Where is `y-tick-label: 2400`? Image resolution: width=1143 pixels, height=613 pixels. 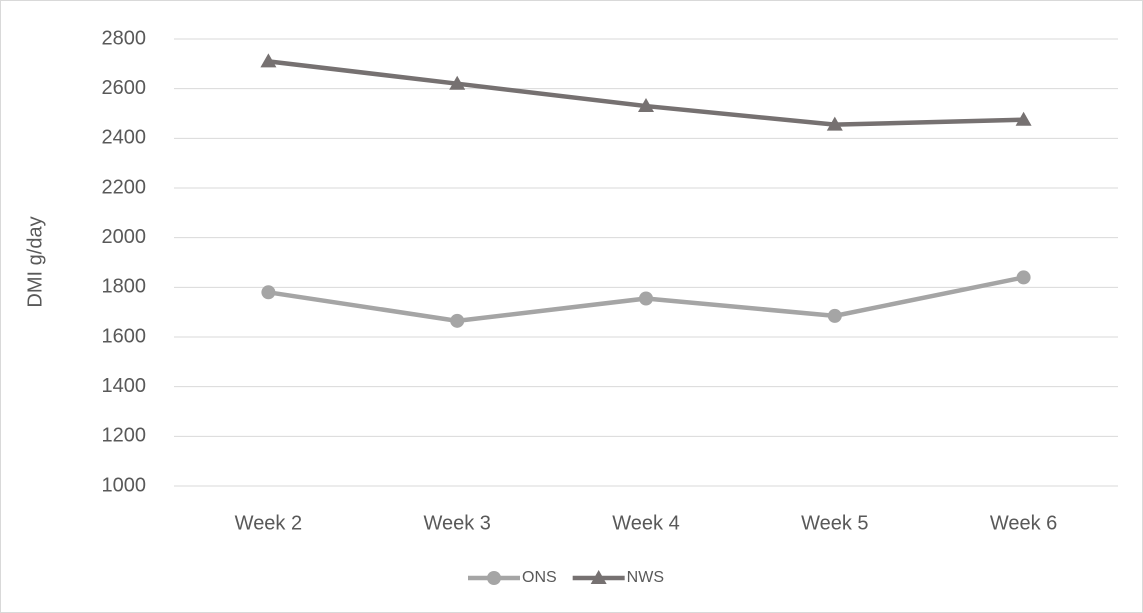
y-tick-label: 2400 is located at coordinates (124, 138).